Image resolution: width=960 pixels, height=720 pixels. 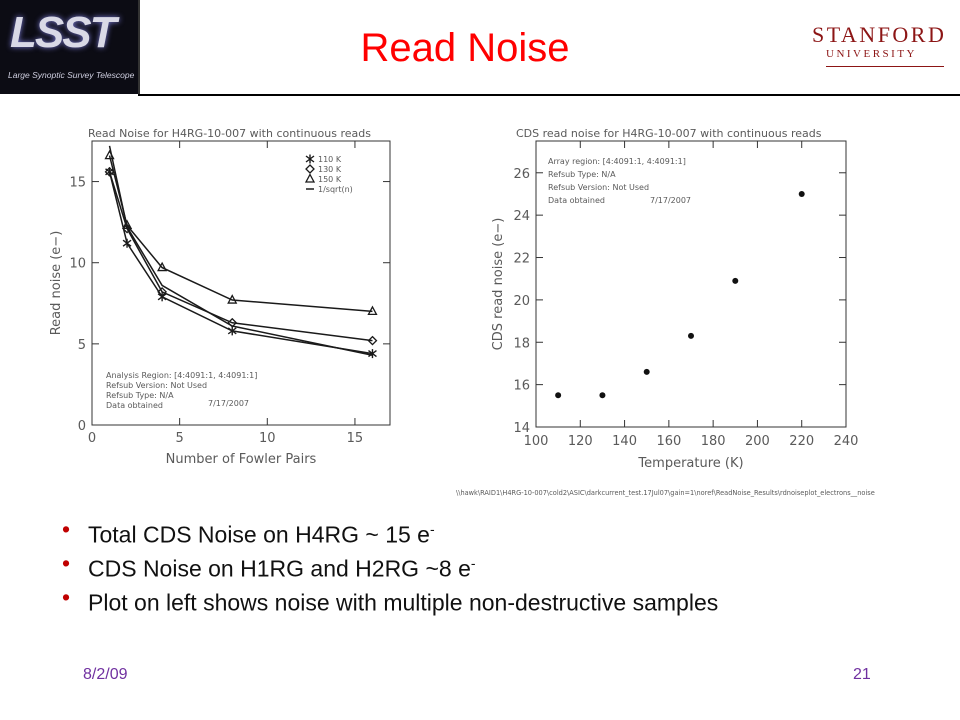 I want to click on x-tick-label: 200, so click(x=757, y=441).